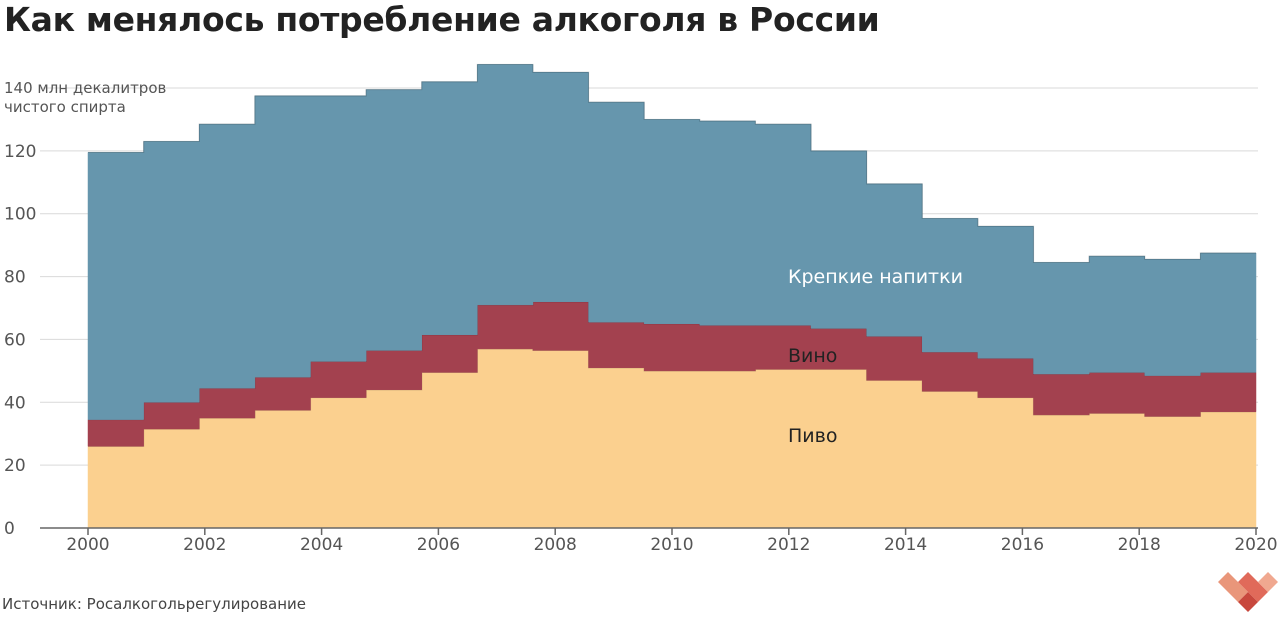  I want to click on step-beer-2013, so click(839, 448).